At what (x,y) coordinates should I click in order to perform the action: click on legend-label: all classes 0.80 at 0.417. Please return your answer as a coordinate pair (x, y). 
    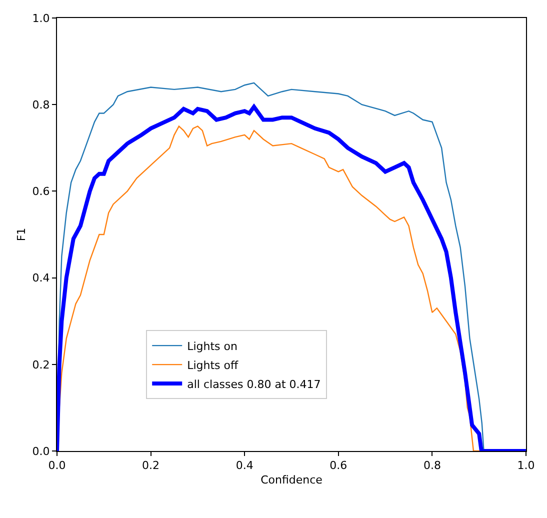
    Looking at the image, I should click on (254, 384).